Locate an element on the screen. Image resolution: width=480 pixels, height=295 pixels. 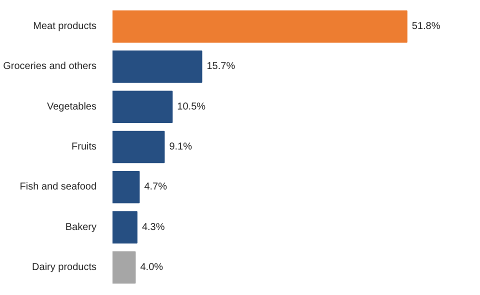
data-label: 51.8% is located at coordinates (426, 26).